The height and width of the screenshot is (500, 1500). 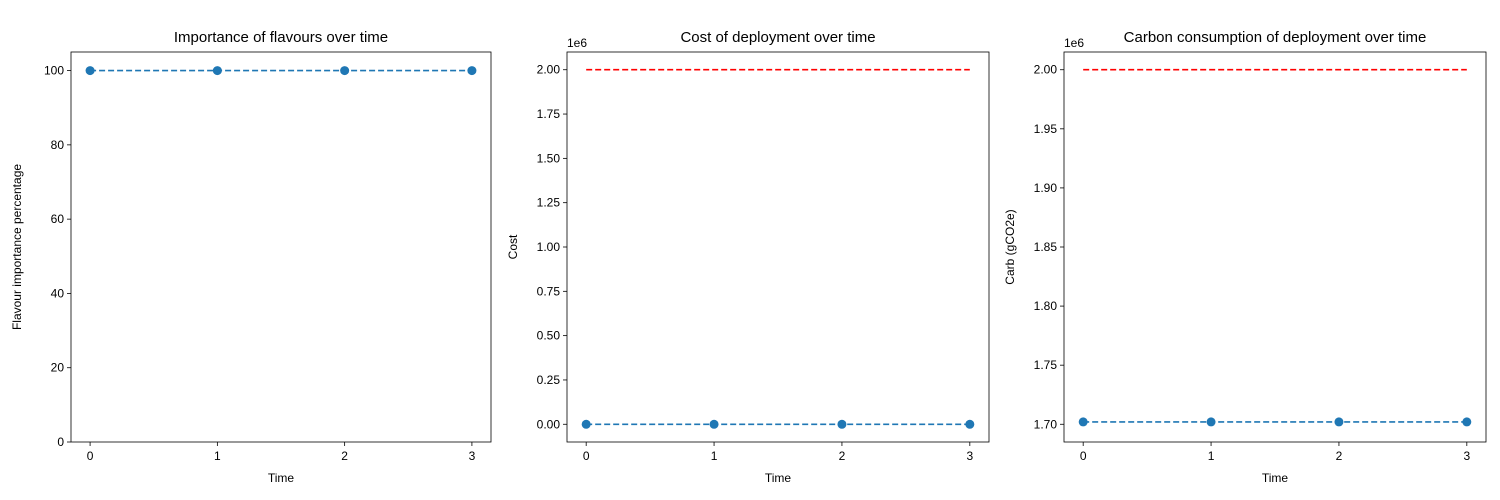 What do you see at coordinates (58, 219) in the screenshot?
I see `y-tick-label: 60` at bounding box center [58, 219].